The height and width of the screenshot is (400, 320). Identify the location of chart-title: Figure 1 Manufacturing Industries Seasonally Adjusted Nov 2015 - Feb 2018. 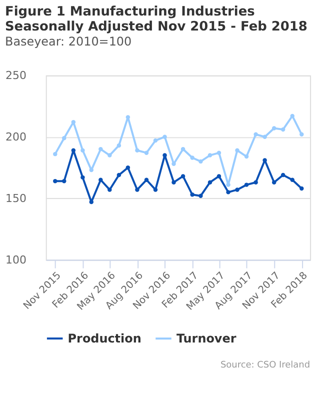
(156, 19).